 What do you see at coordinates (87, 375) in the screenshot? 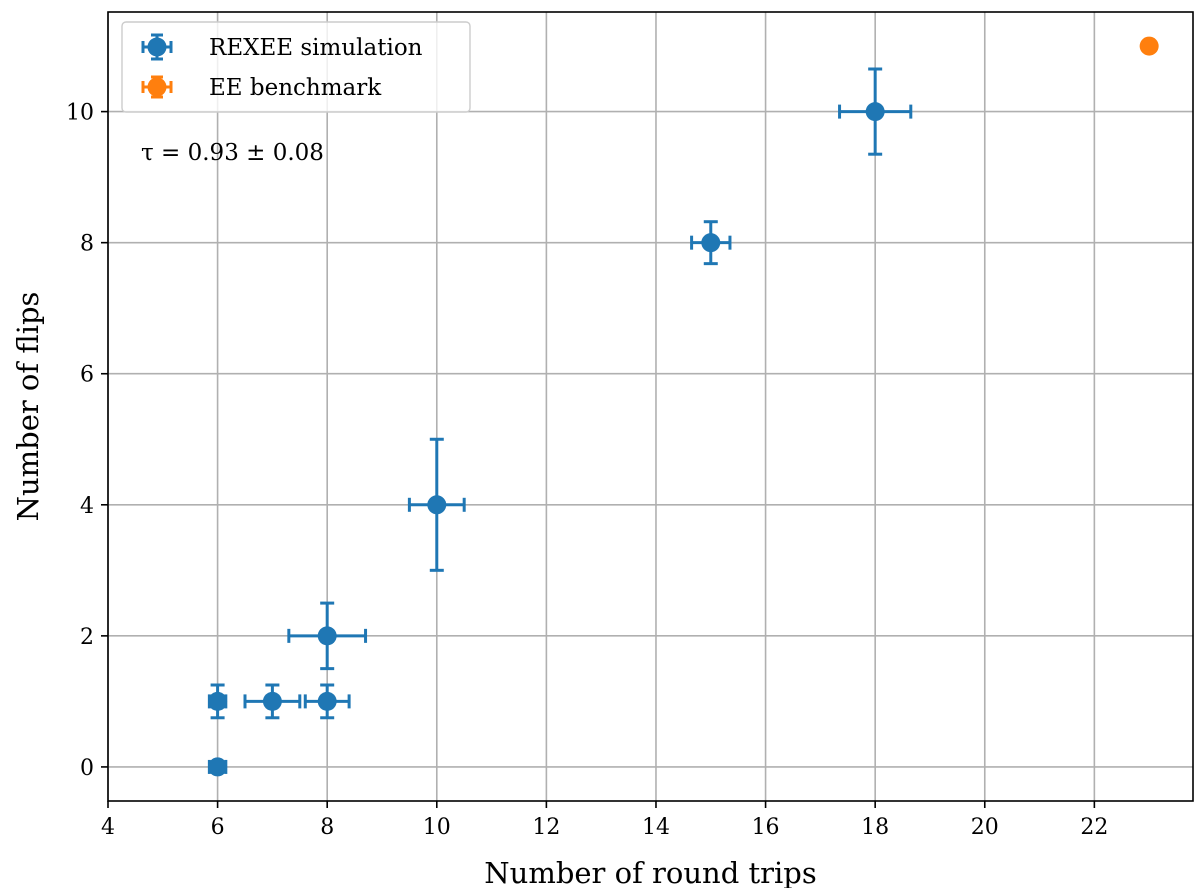
I see `y-tick-label: 6` at bounding box center [87, 375].